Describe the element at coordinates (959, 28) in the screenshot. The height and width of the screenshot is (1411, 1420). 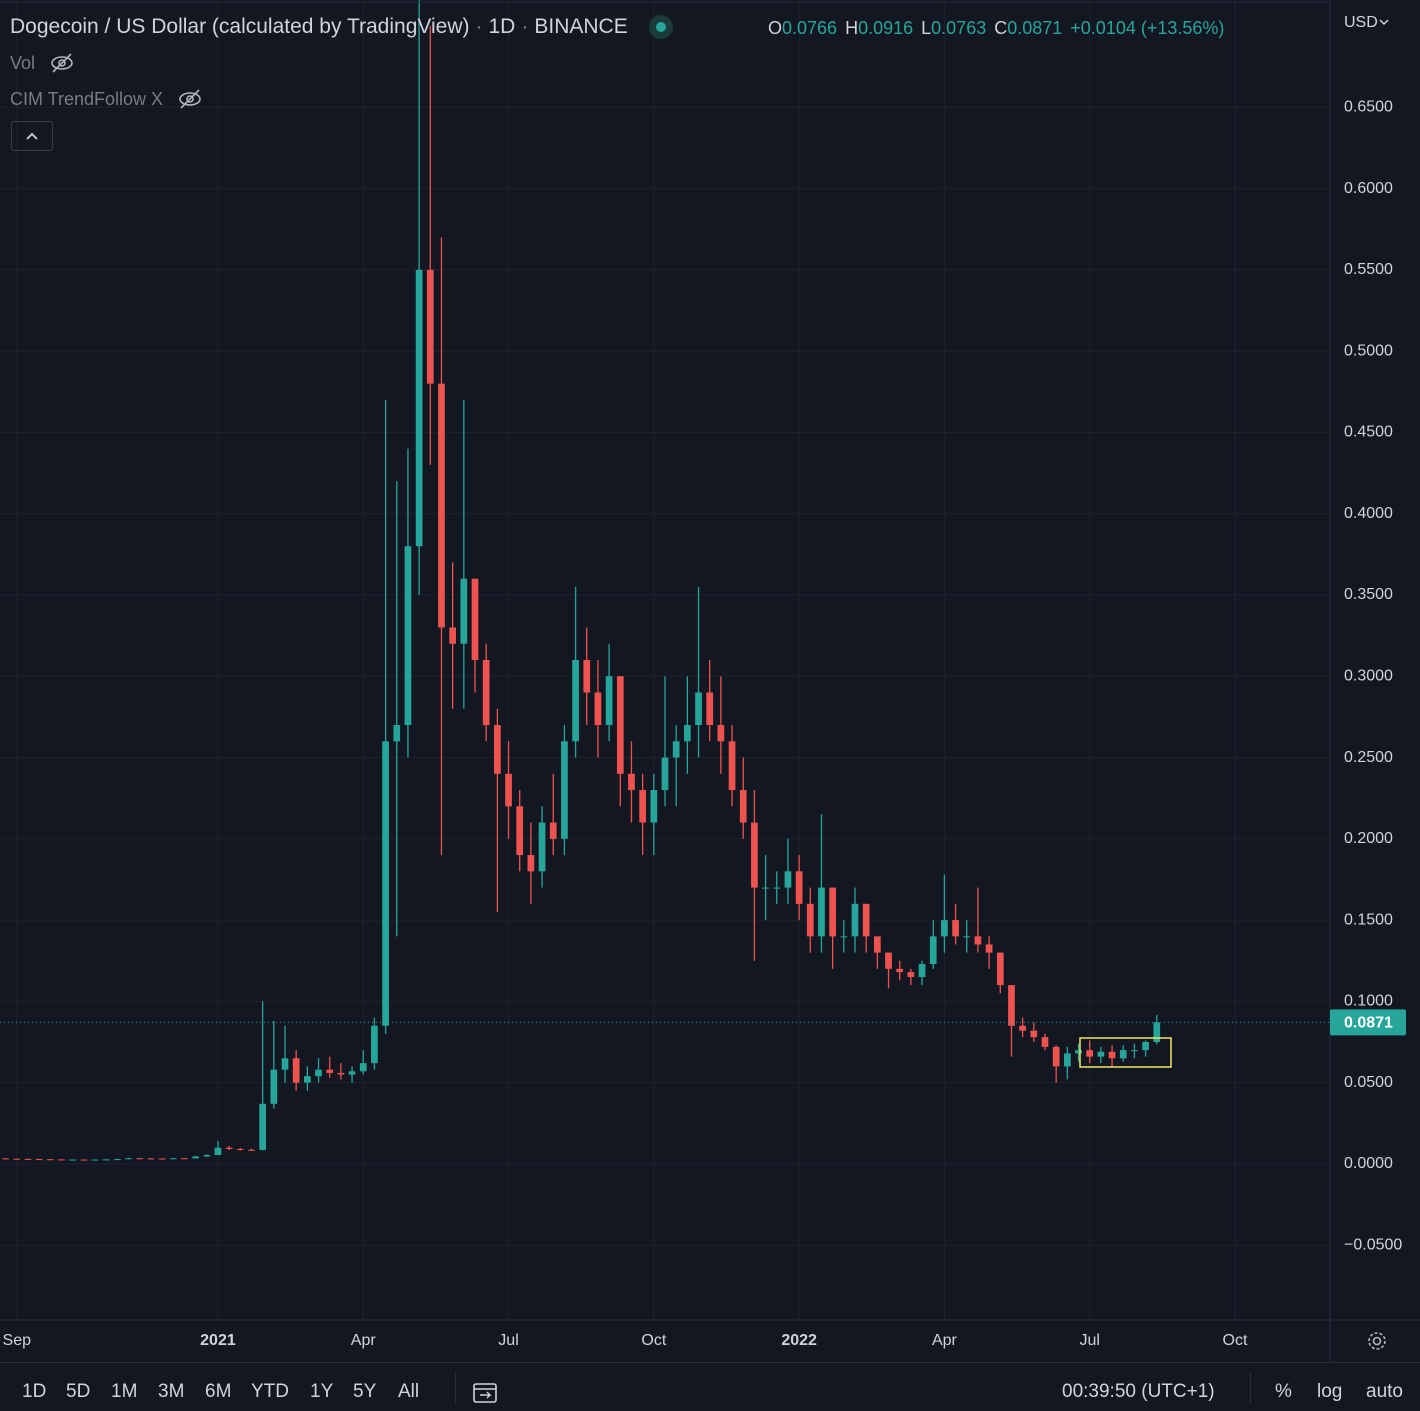
I see `low-value: 0.0763` at that location.